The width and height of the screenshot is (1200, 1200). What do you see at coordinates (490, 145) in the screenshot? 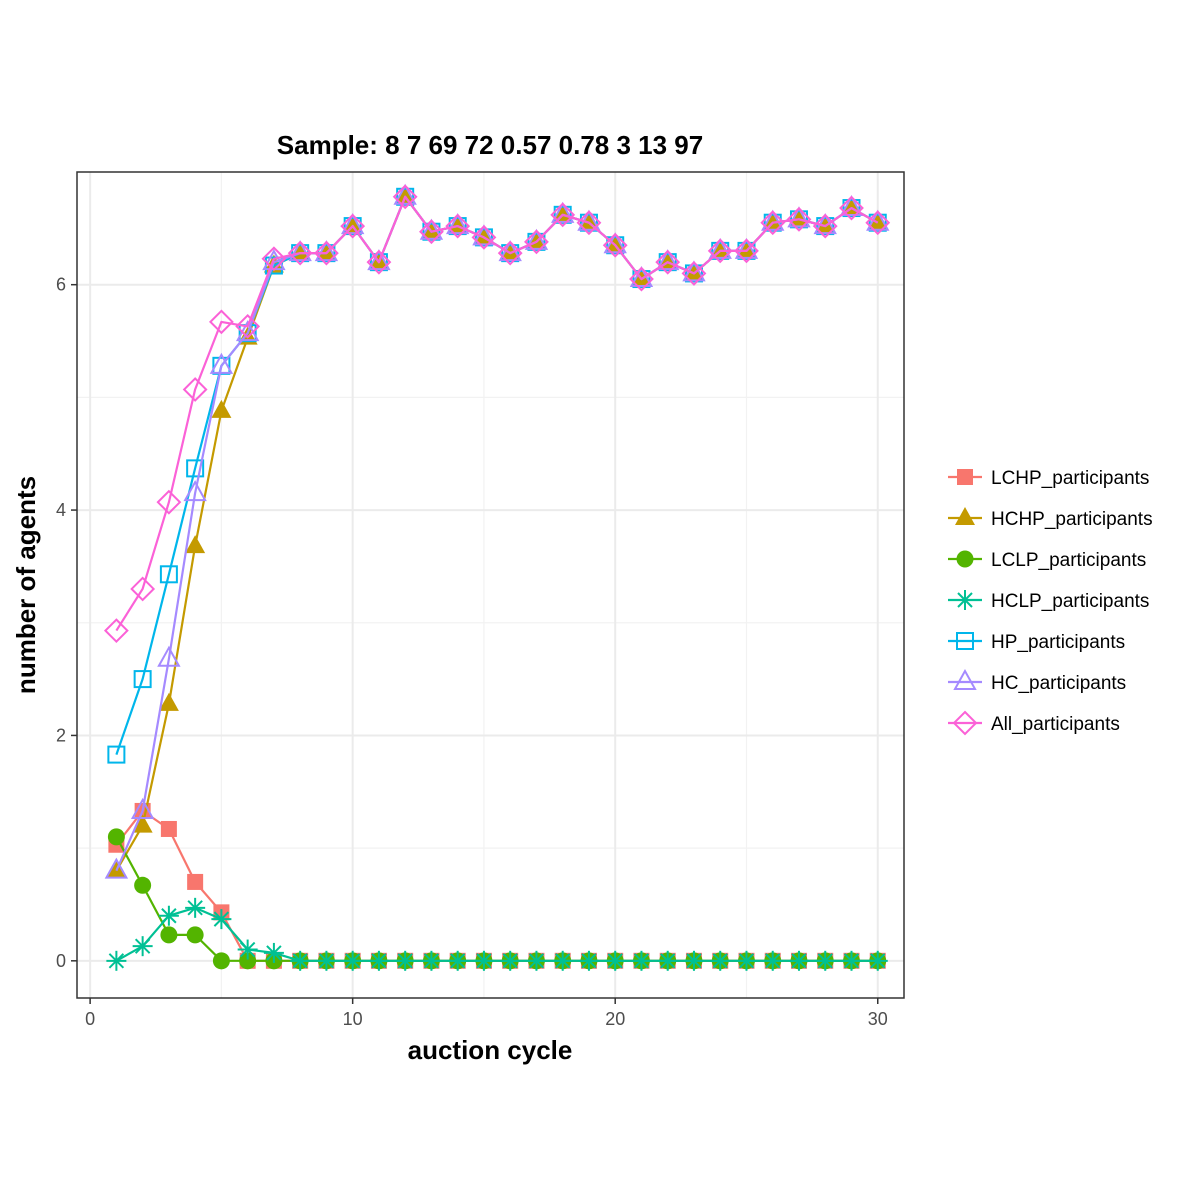
I see `chart-title: Sample: 8 7 69 72 0.57 0.78 3 13 97` at bounding box center [490, 145].